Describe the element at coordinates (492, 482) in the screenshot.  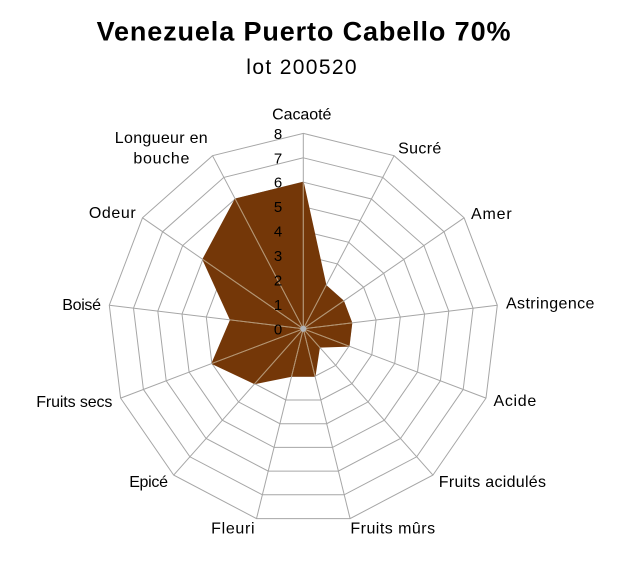
I see `svg-text: Fruits acidulés` at that location.